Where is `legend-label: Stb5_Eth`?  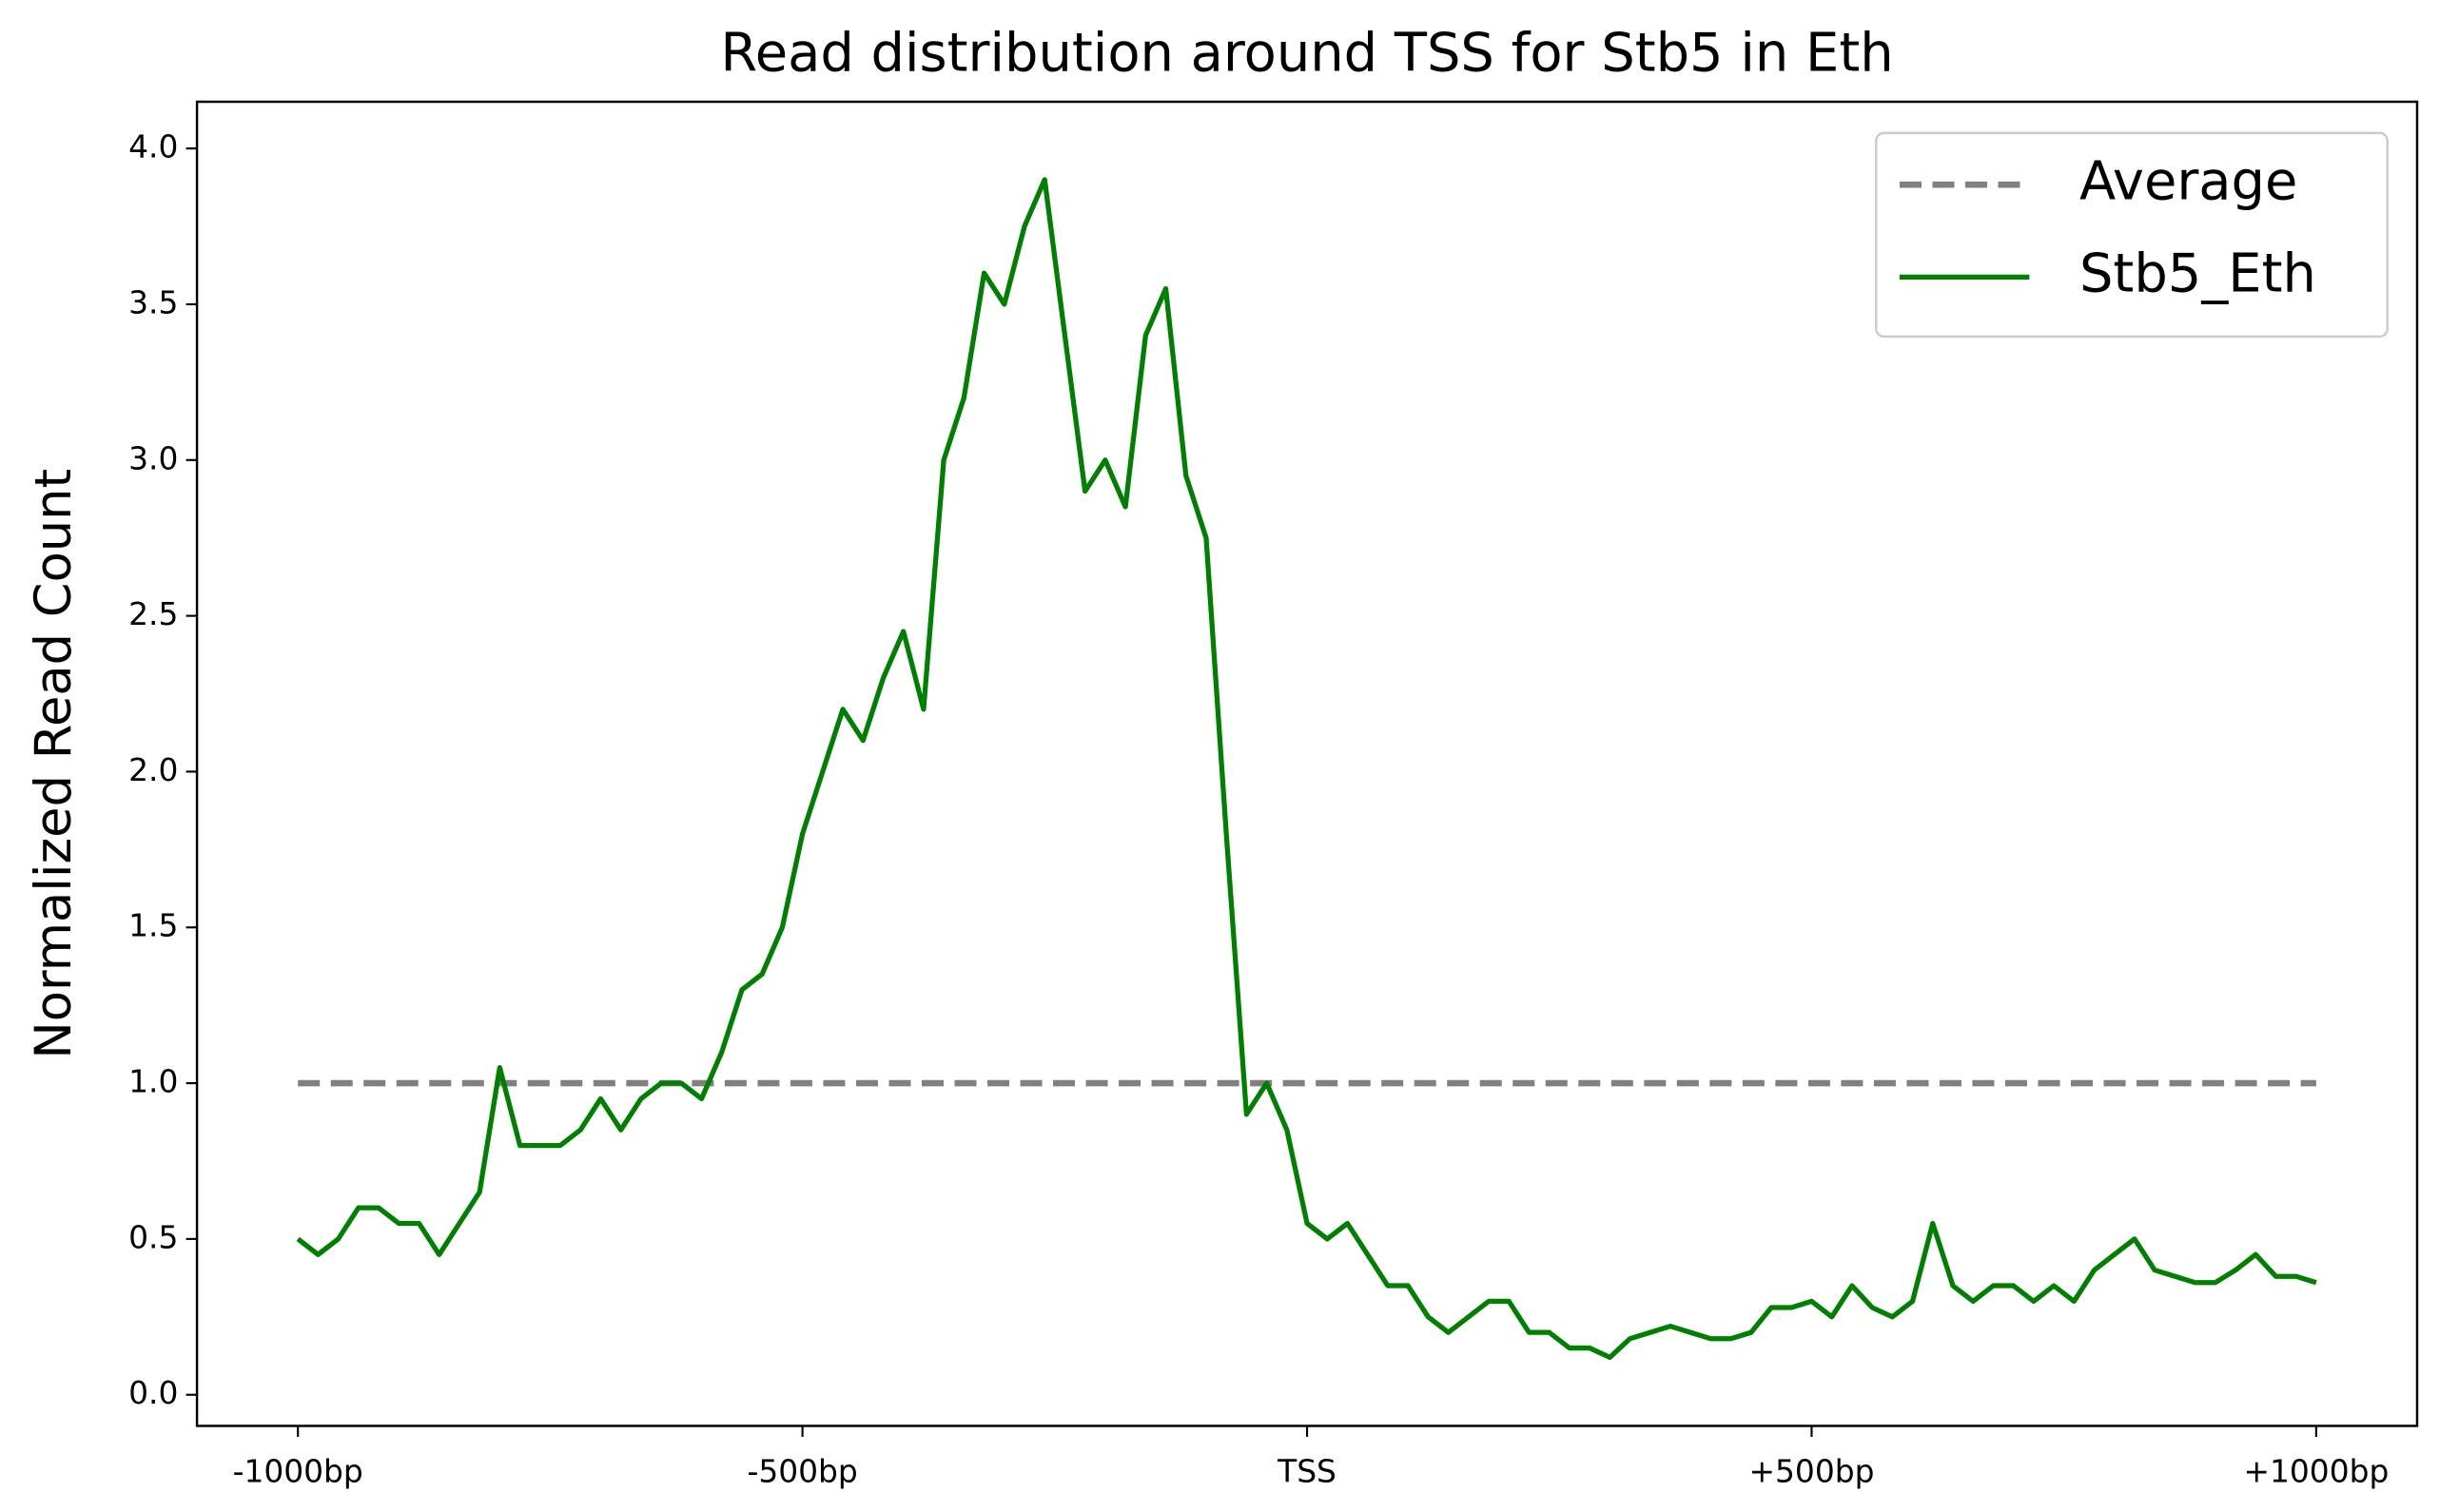
legend-label: Stb5_Eth is located at coordinates (2197, 273).